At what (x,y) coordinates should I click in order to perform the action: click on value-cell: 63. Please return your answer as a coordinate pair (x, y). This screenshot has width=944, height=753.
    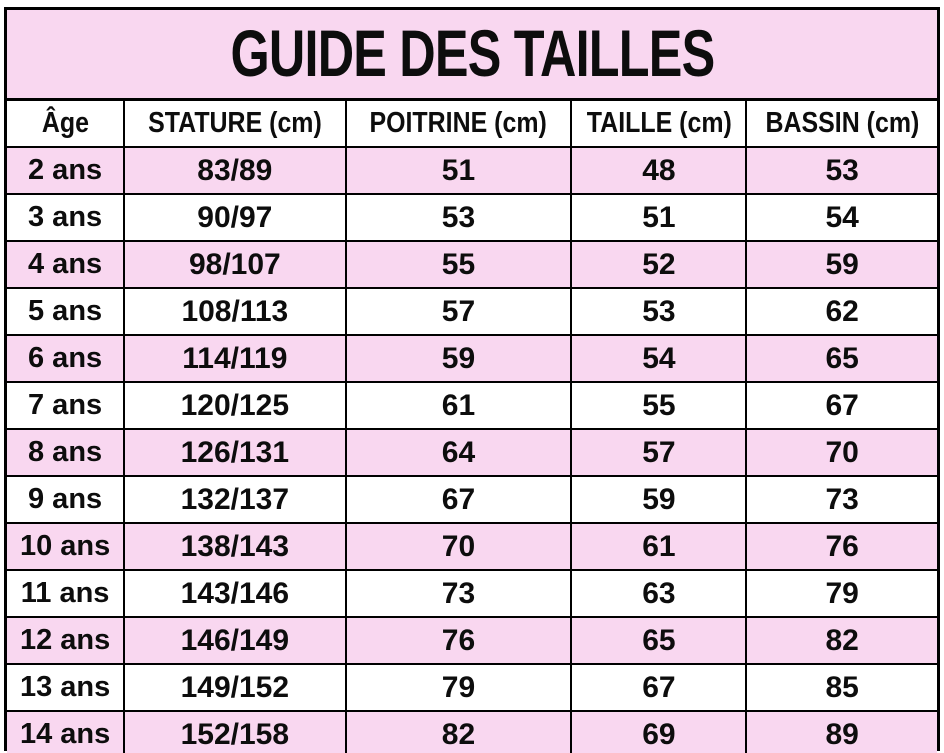
    Looking at the image, I should click on (659, 593).